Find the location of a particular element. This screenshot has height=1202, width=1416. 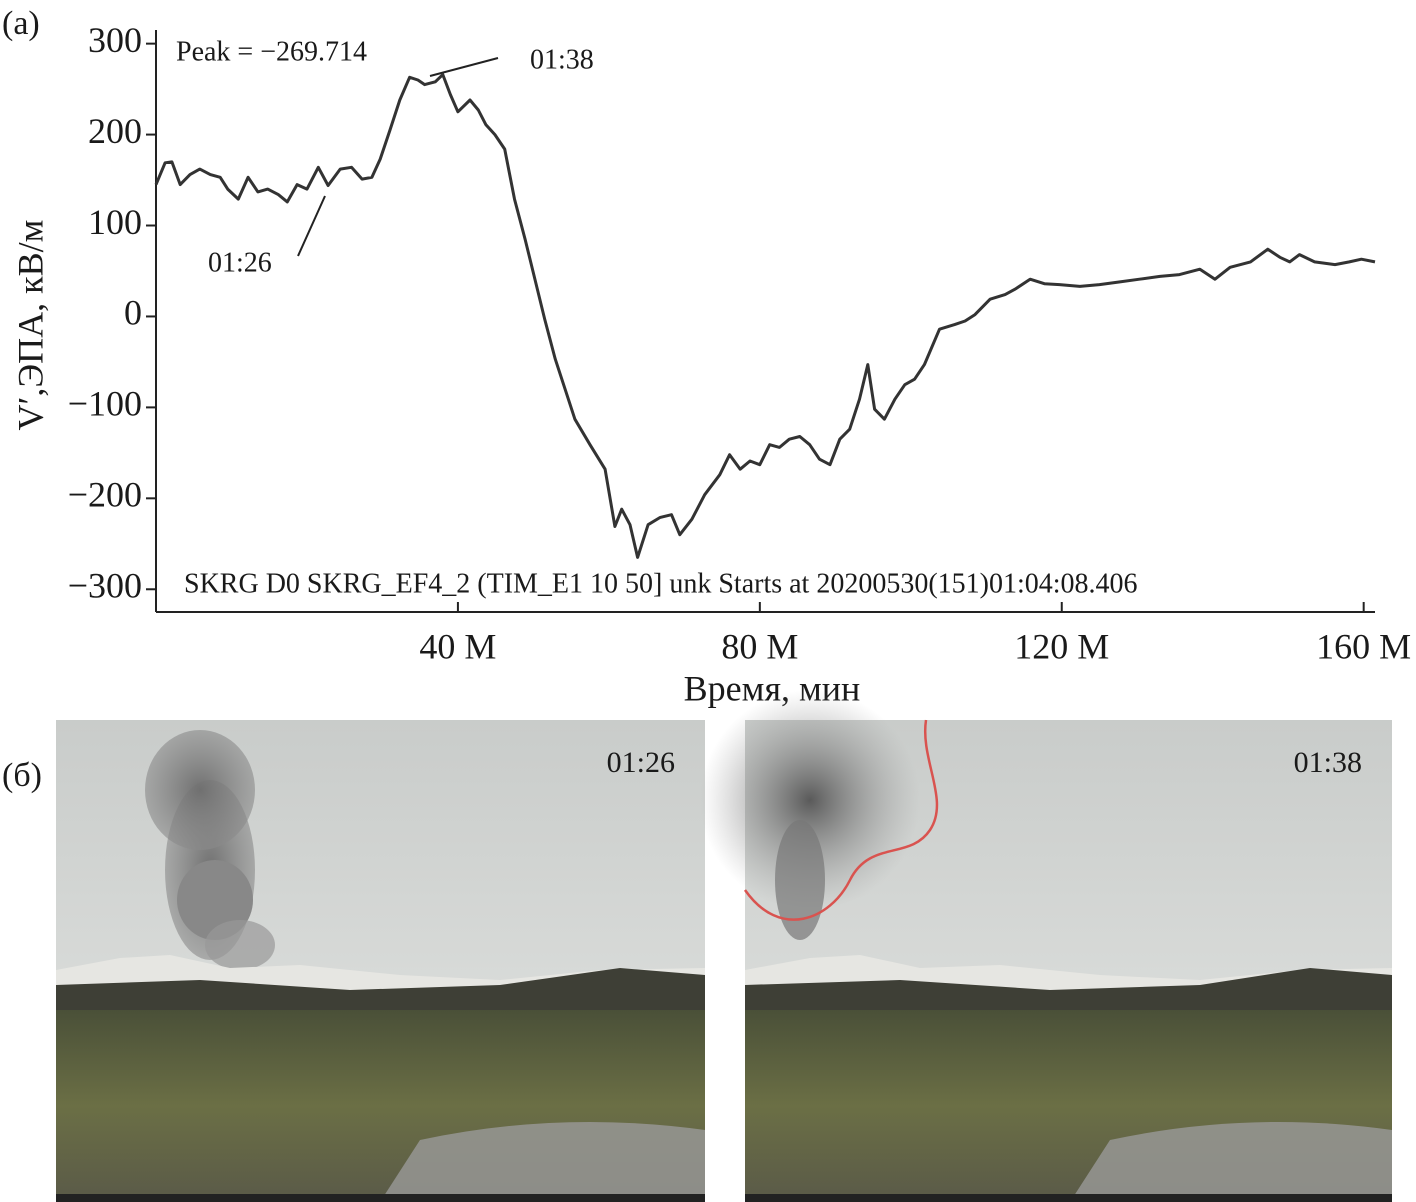

y-tick-label: 100 is located at coordinates (115, 222).